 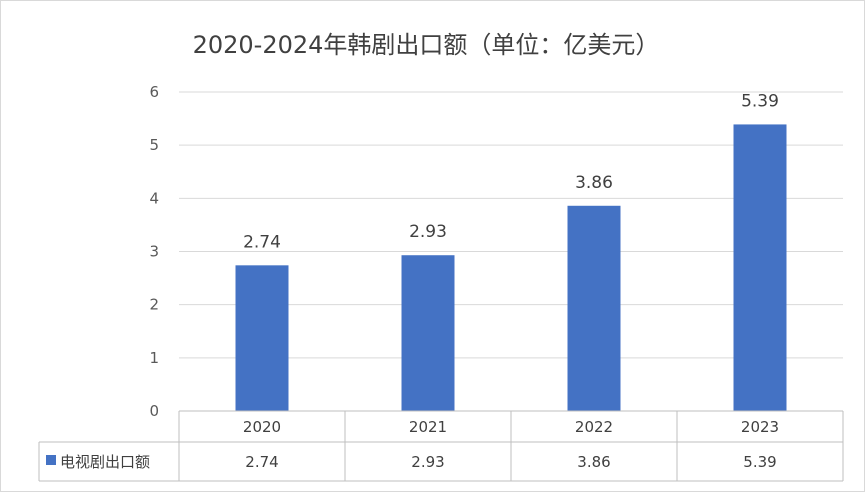 I want to click on x-category-label: 2023, so click(x=760, y=427).